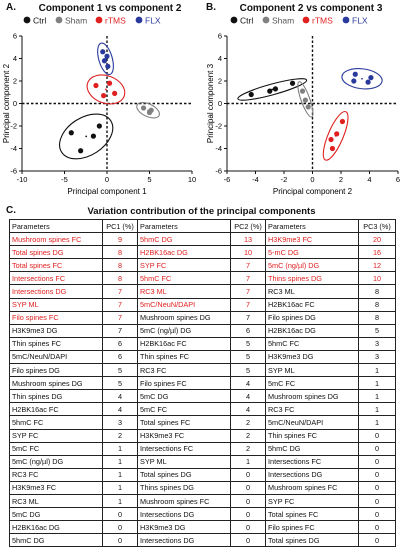  I want to click on y-tick-label: 6, so click(220, 36).